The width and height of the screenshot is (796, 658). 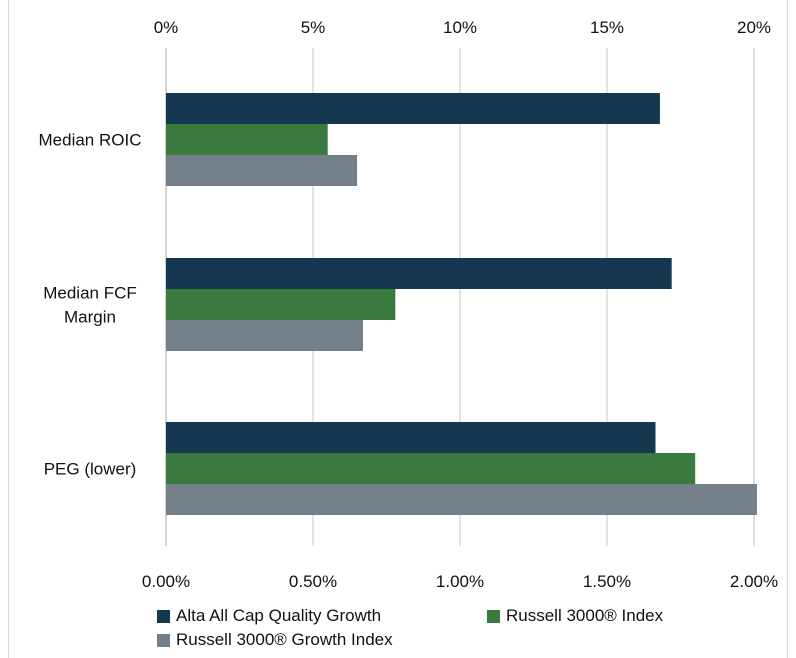 What do you see at coordinates (90, 140) in the screenshot?
I see `category-label: Median ROIC` at bounding box center [90, 140].